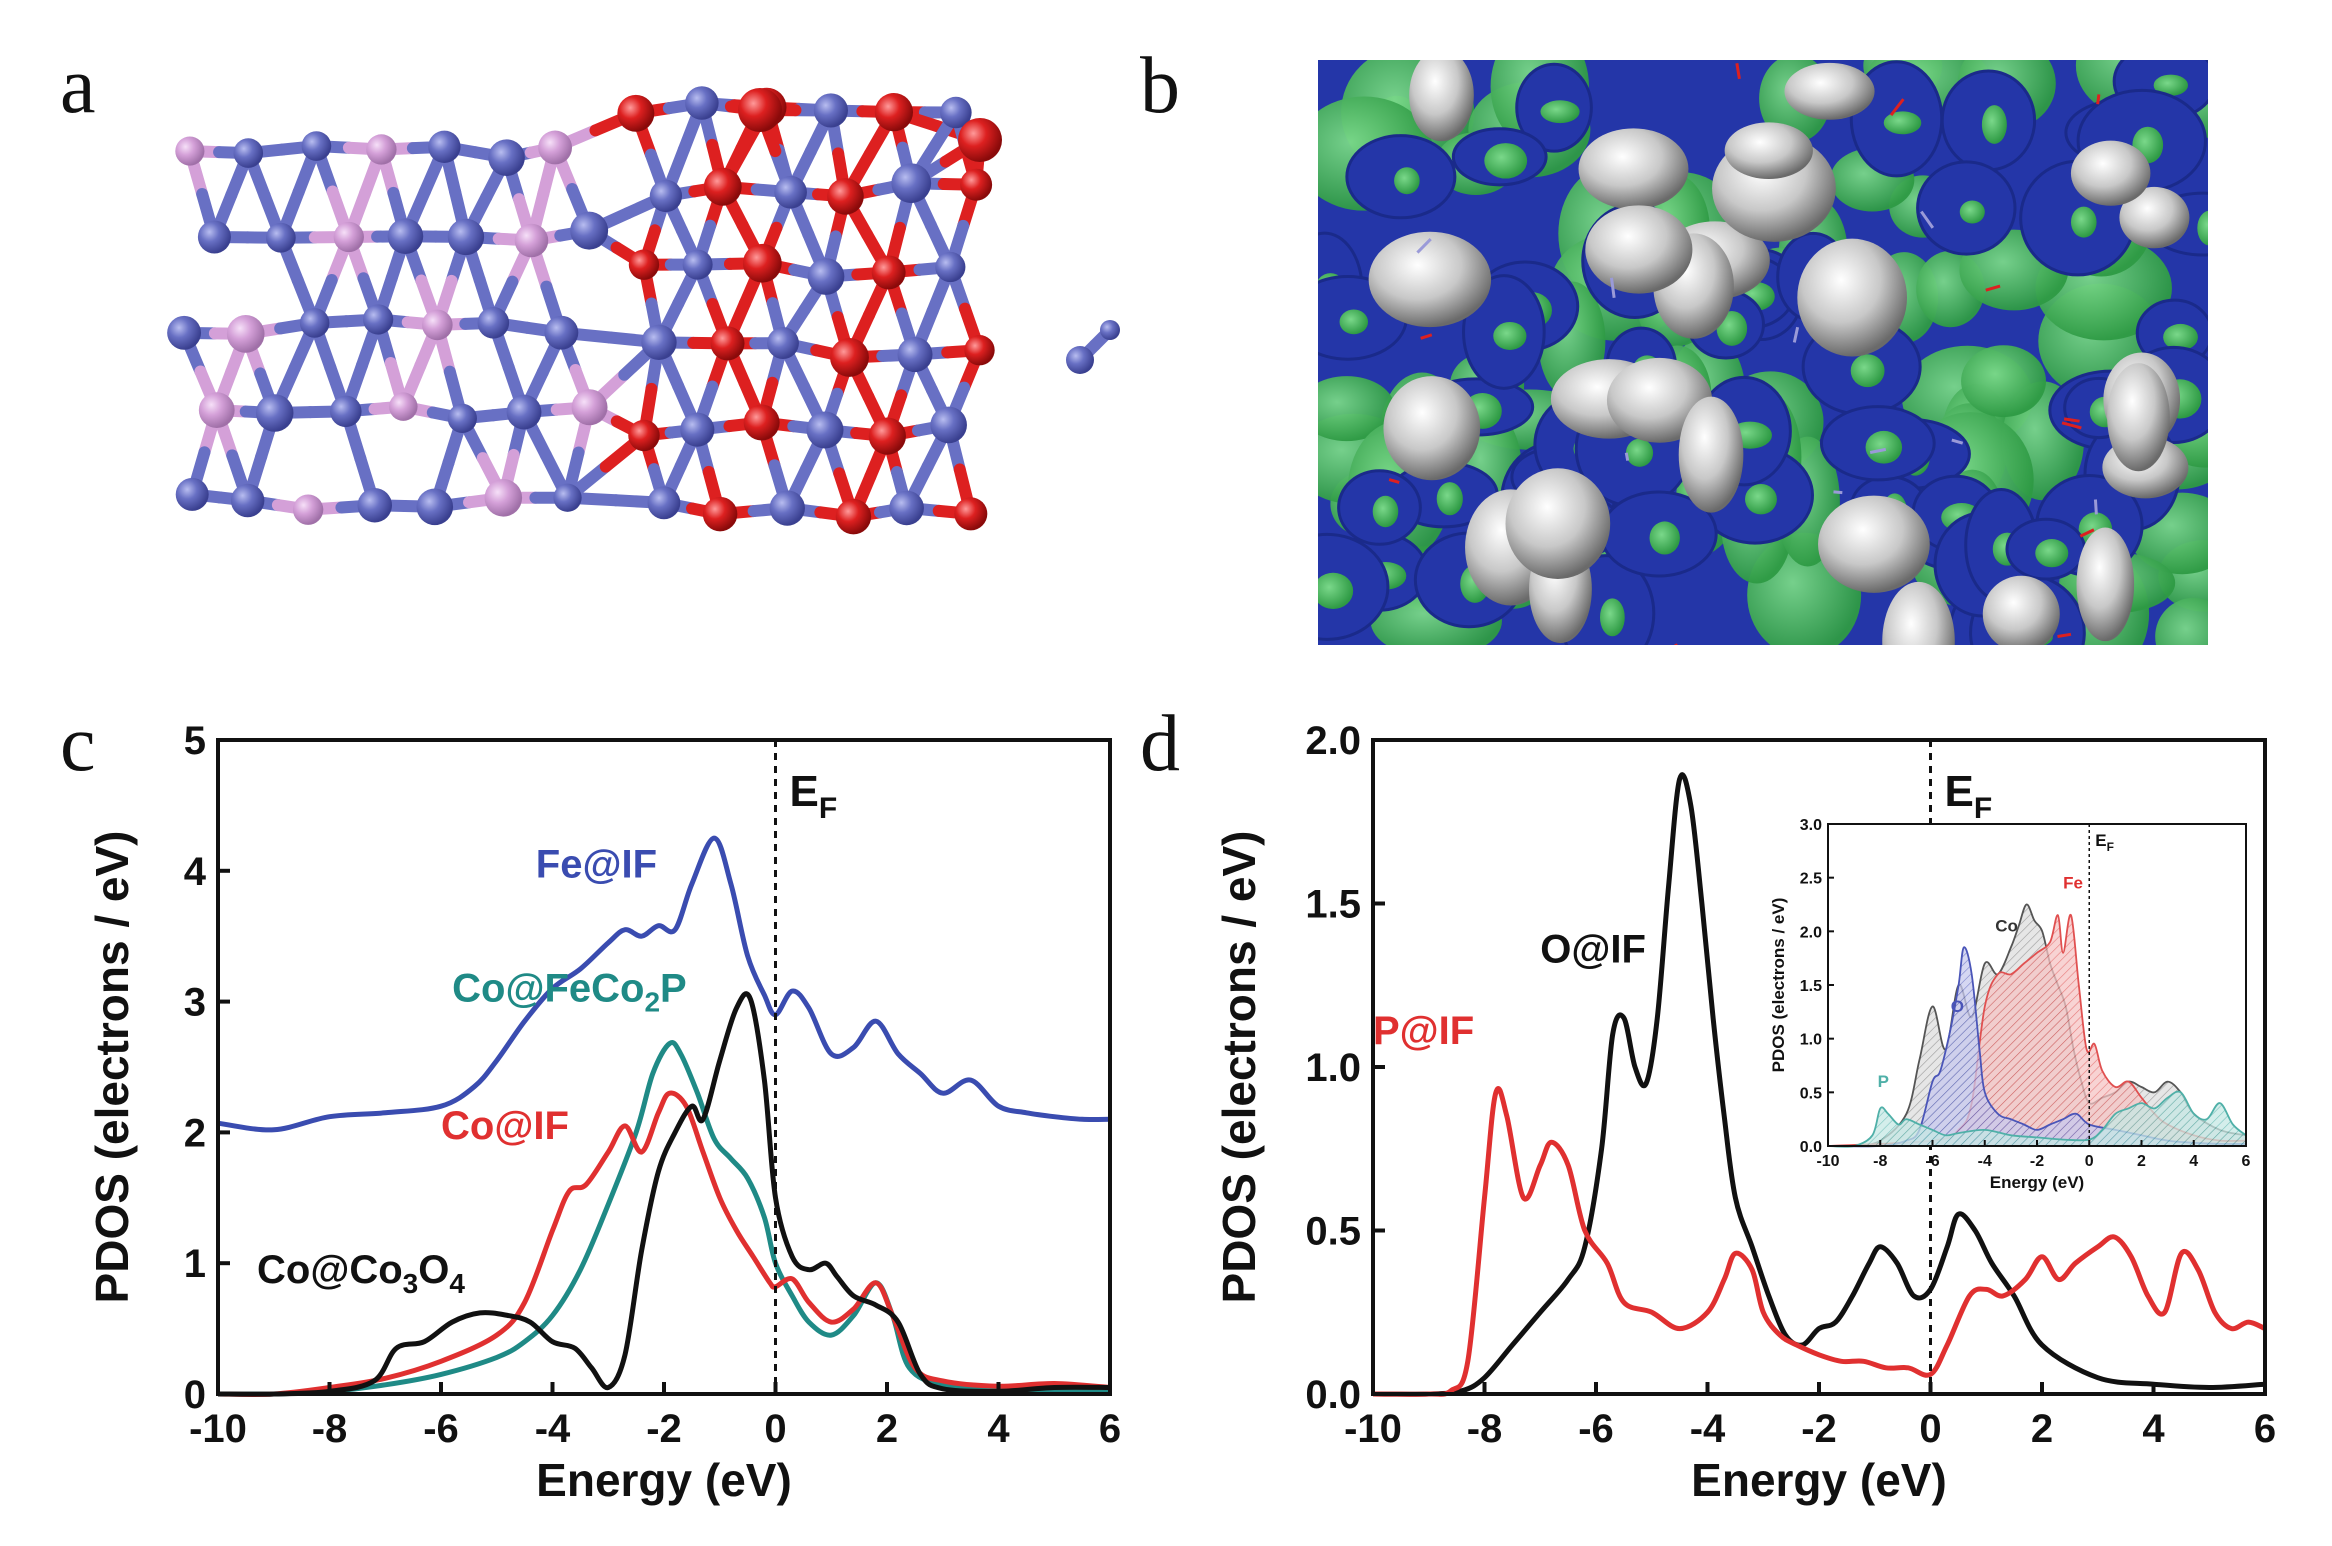  What do you see at coordinates (2042, 1429) in the screenshot?
I see `x-tick-label: 2` at bounding box center [2042, 1429].